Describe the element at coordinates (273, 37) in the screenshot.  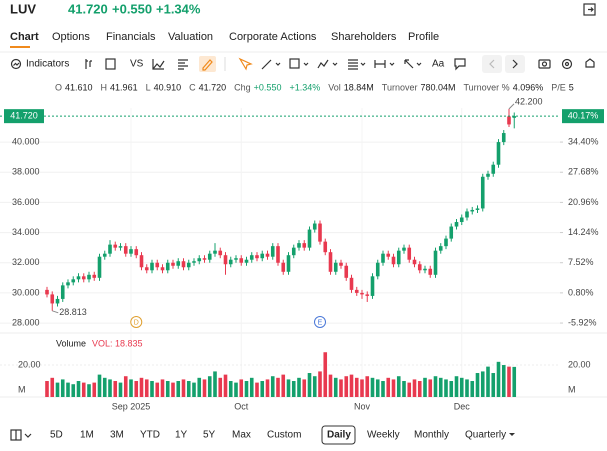
I see `tab: Corporate Actions` at that location.